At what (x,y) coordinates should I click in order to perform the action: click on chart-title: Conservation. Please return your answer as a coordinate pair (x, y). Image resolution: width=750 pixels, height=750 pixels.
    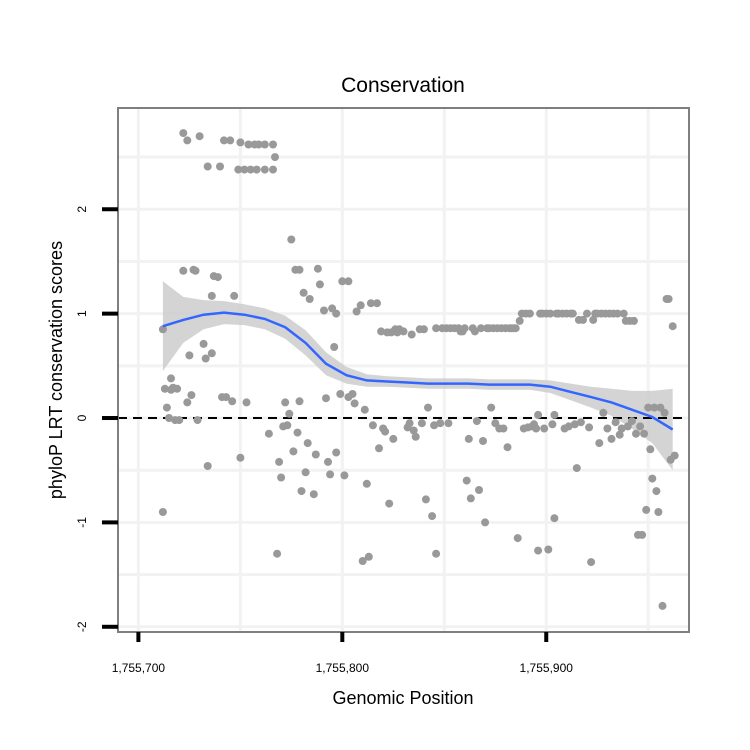
    Looking at the image, I should click on (403, 85).